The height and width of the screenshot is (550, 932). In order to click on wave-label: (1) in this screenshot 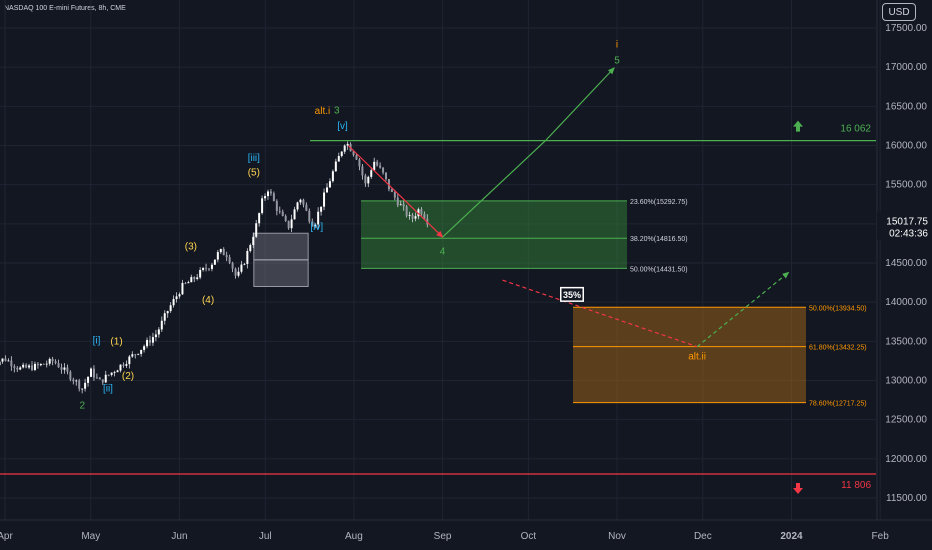, I will do `click(116, 341)`.